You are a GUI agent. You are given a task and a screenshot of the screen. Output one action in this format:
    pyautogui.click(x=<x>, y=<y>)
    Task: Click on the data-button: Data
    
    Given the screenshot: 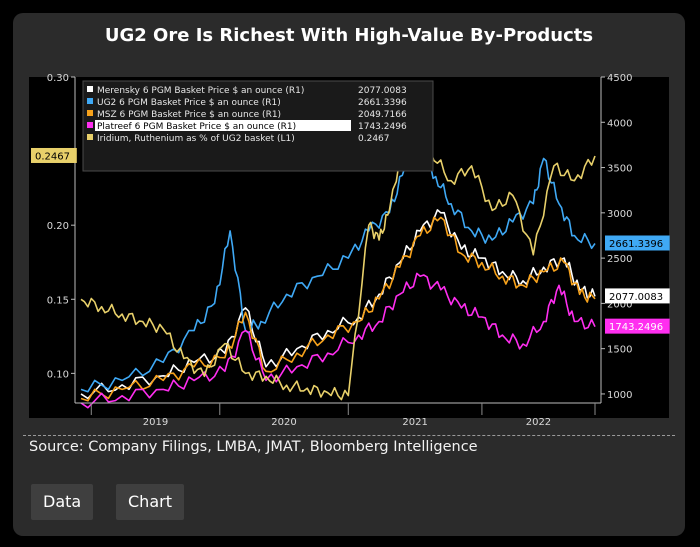 What is the action you would take?
    pyautogui.click(x=62, y=502)
    